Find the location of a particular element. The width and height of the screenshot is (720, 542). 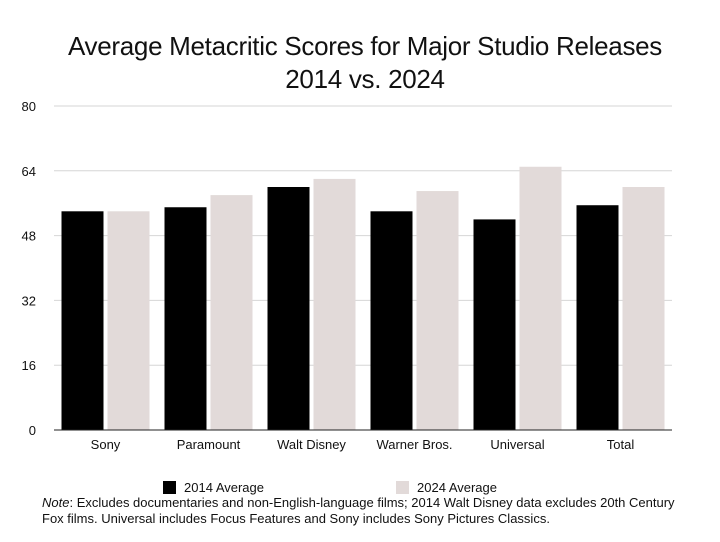

y-tick-label: 32 is located at coordinates (29, 300).